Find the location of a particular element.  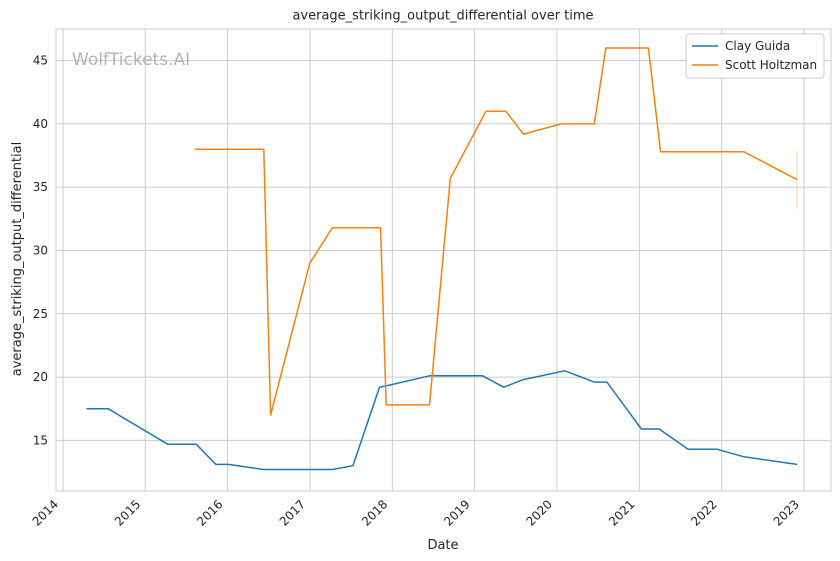

y-tick-label: 25 is located at coordinates (40, 314).